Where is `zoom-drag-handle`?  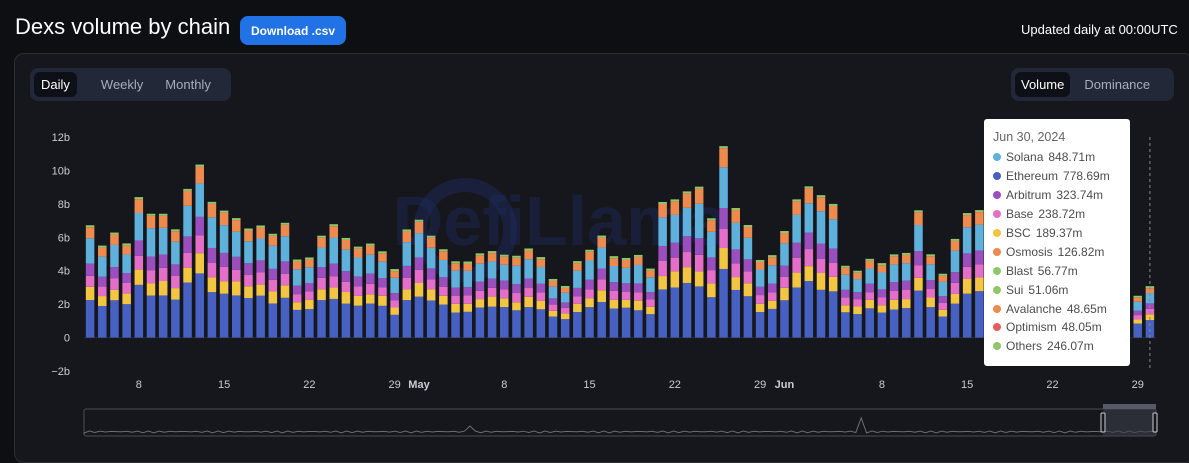 zoom-drag-handle is located at coordinates (1129, 406).